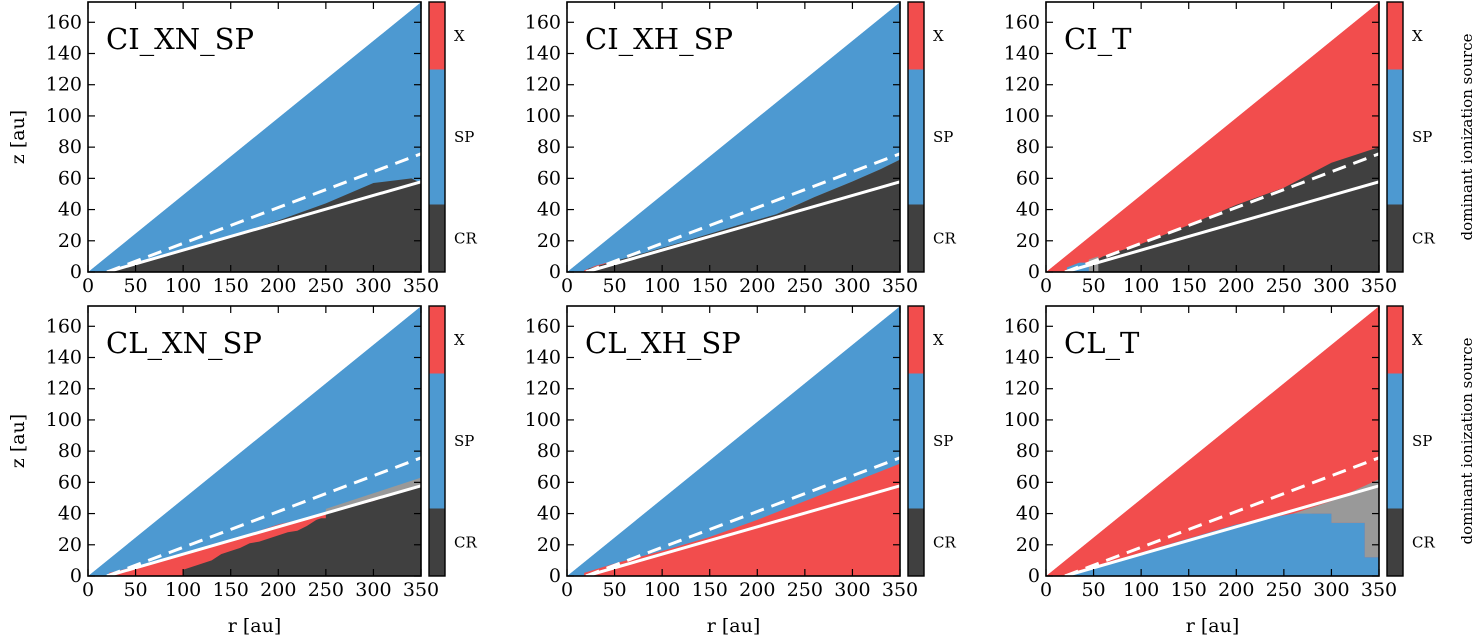 This screenshot has width=1481, height=641. What do you see at coordinates (663, 343) in the screenshot?
I see `panel-title: CL_XH_SP` at bounding box center [663, 343].